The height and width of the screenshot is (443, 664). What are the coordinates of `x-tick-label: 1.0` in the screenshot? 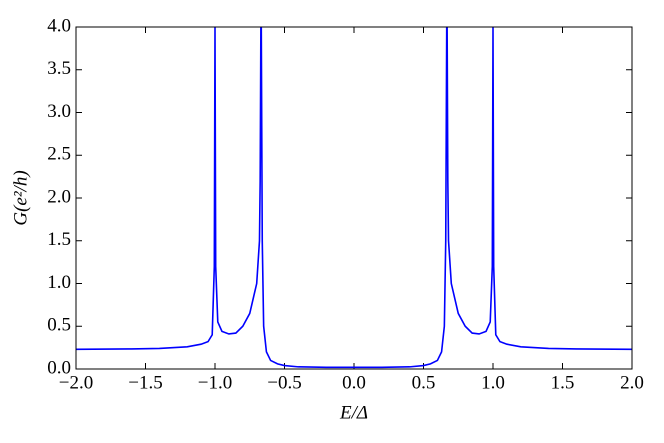 It's located at (493, 382).